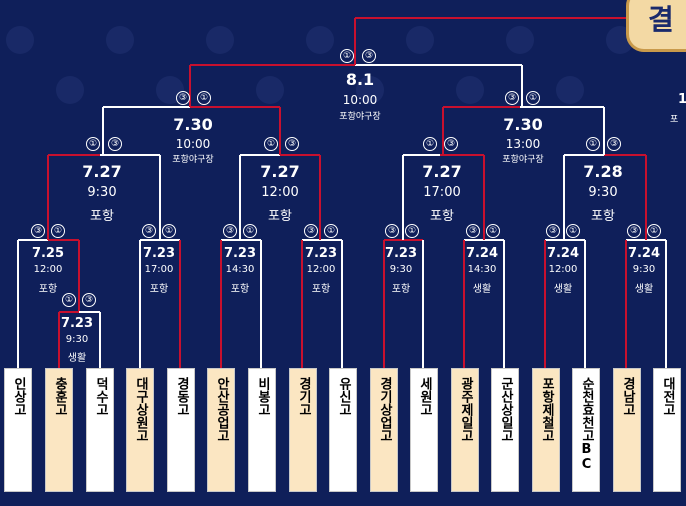  What do you see at coordinates (627, 396) in the screenshot?
I see `team-name: 경남고` at bounding box center [627, 396].